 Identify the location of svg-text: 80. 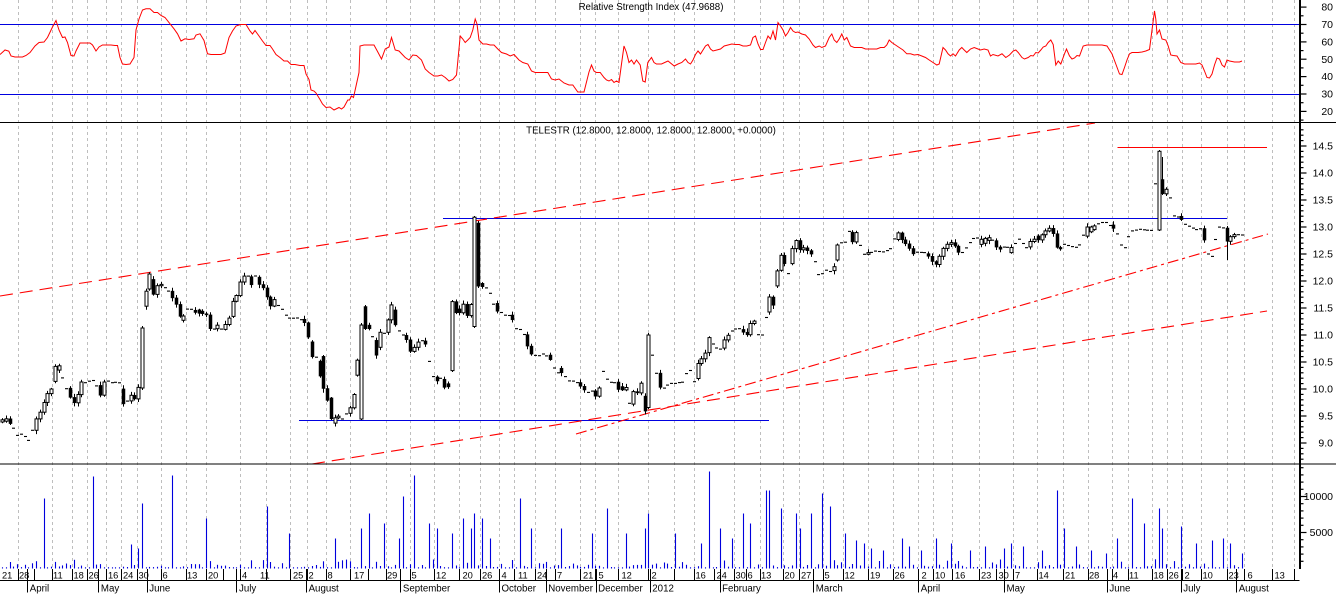
(1327, 8).